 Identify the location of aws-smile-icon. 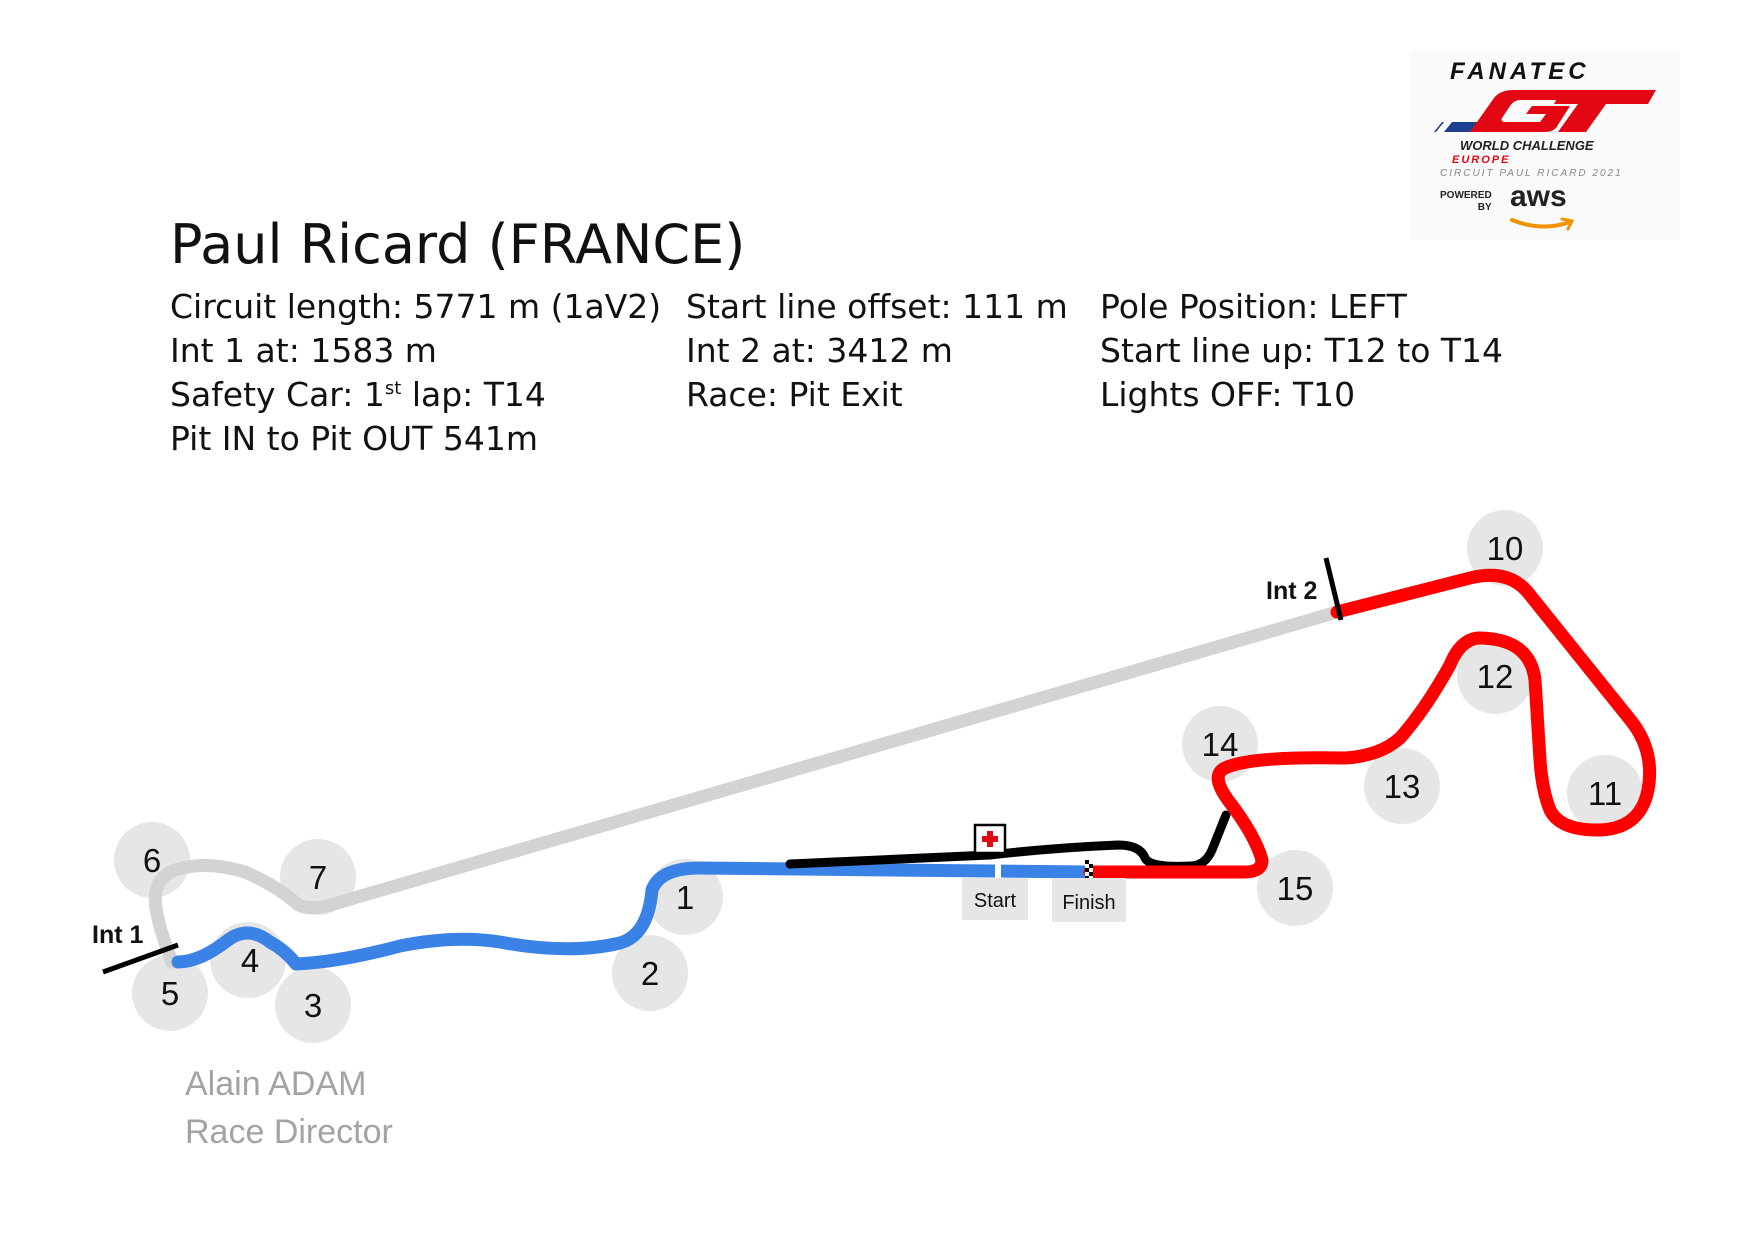
(1542, 224).